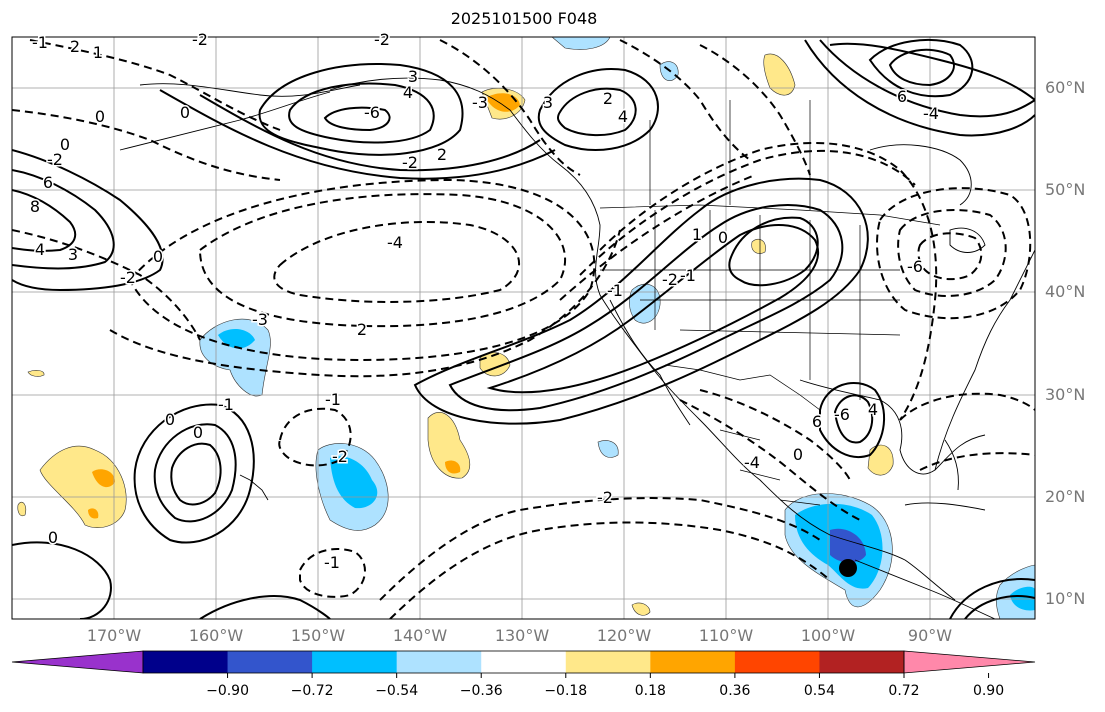  I want to click on lat-label: 30°N, so click(1065, 394).